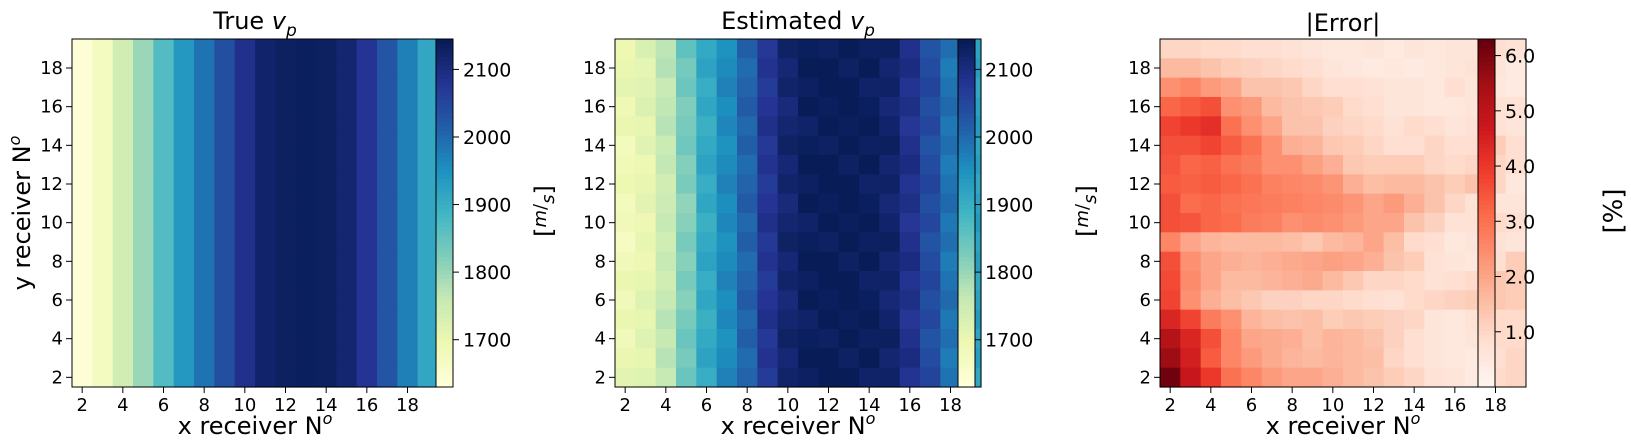  I want to click on colorbar-tick-label: 6.0, so click(1520, 57).